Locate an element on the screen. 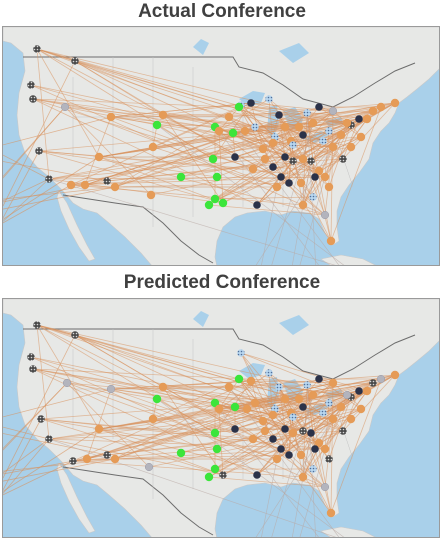 The height and width of the screenshot is (543, 444). country-border is located at coordinates (219, 354).